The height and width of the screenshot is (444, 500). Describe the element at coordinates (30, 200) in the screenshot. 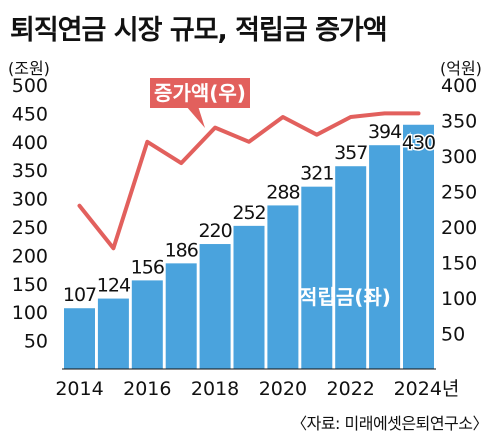

I see `left-tick-label: 300` at that location.